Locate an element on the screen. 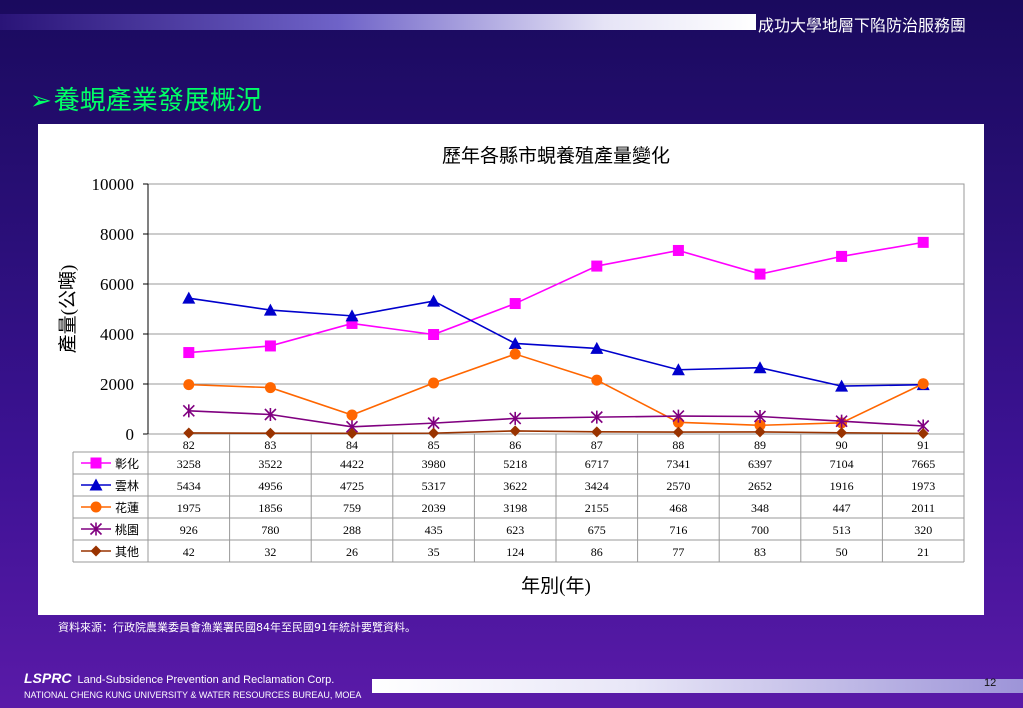 This screenshot has width=1023, height=708. table-cell-value: 716 is located at coordinates (678, 530).